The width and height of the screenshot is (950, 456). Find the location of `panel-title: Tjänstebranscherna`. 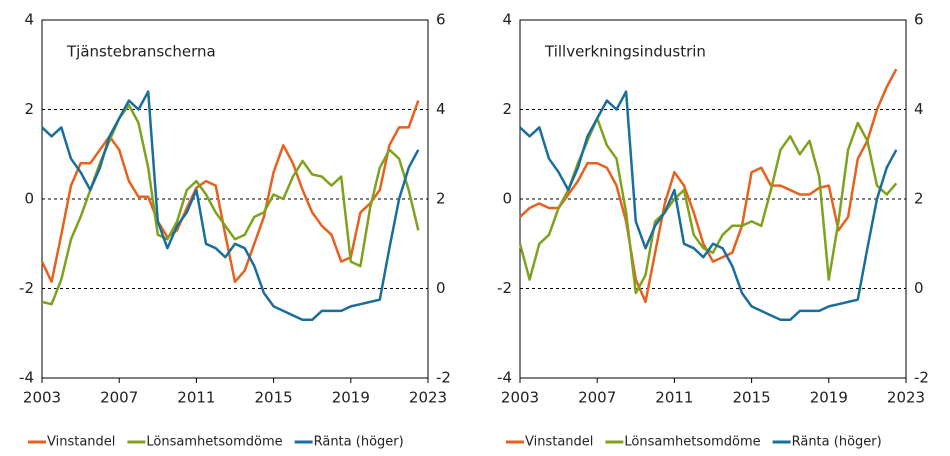

panel-title: Tjänstebranscherna is located at coordinates (141, 52).